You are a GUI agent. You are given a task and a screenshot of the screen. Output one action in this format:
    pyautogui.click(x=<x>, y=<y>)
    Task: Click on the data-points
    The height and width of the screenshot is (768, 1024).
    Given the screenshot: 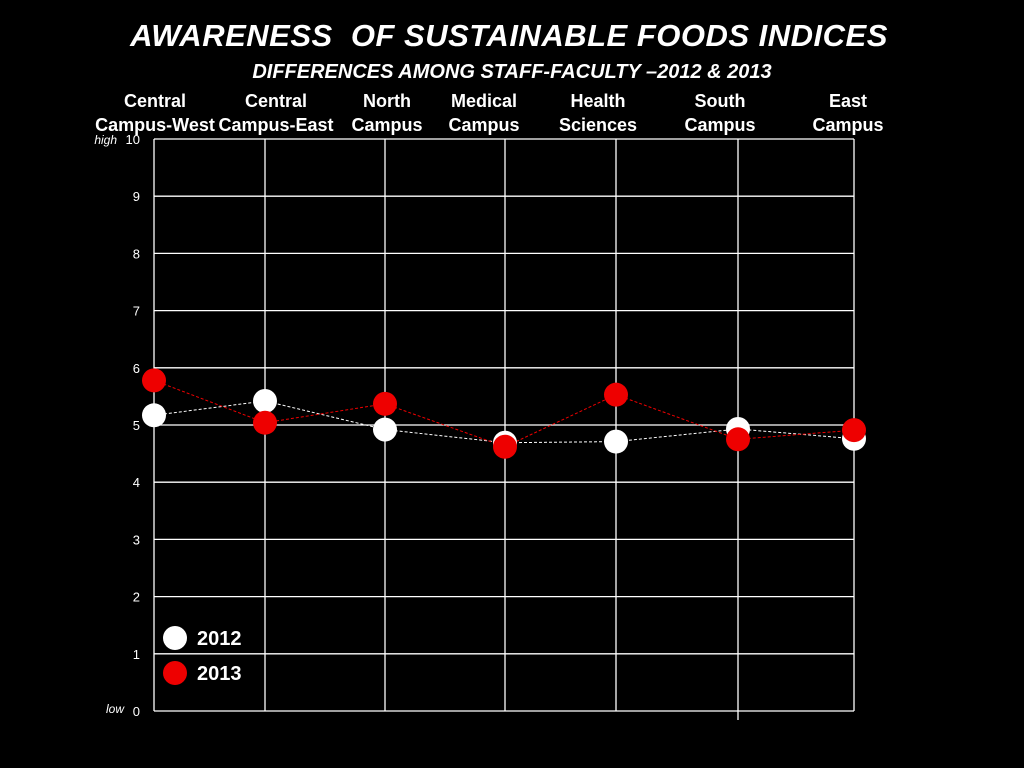 What is the action you would take?
    pyautogui.click(x=504, y=413)
    